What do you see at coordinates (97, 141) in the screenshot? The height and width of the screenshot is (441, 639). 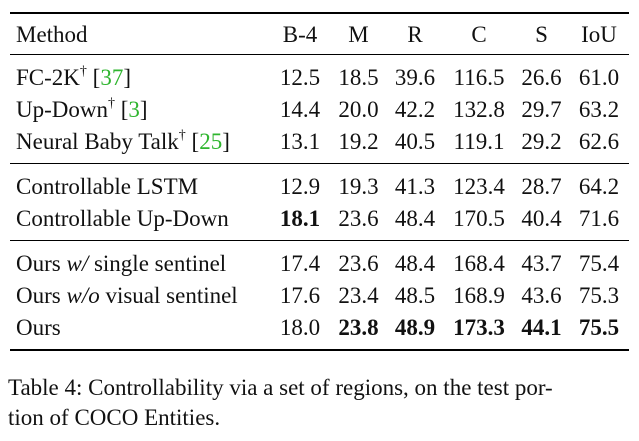 I see `method-text: Neural Baby Talk` at bounding box center [97, 141].